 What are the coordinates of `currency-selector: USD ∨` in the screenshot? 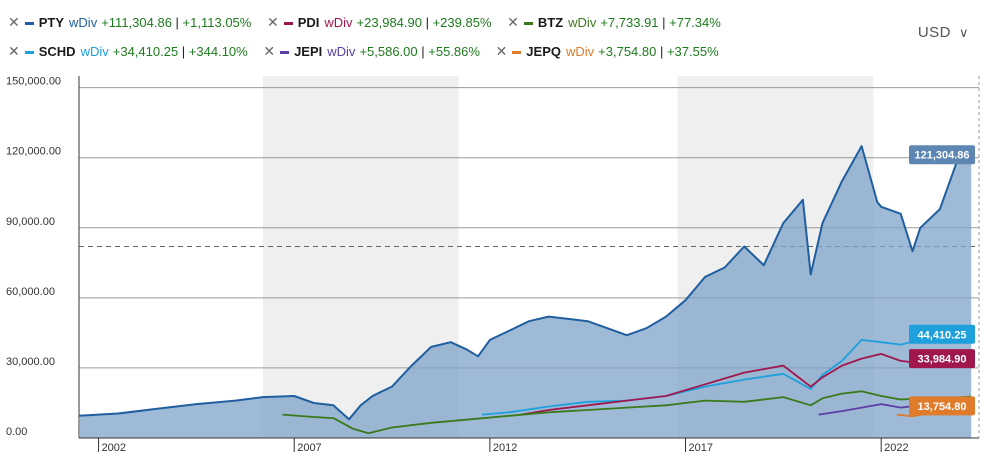 It's located at (943, 32).